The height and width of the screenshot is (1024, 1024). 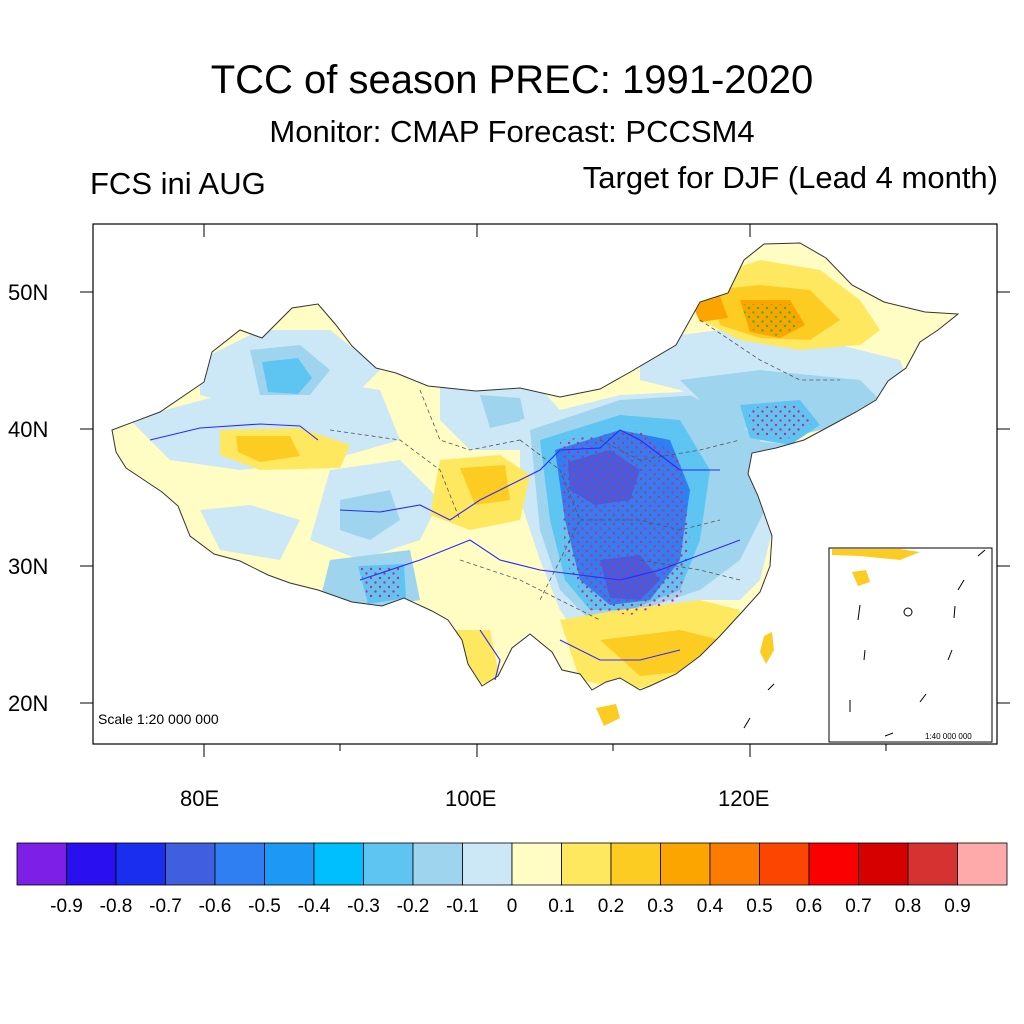 I want to click on colorbar-label: -0.9, so click(x=66, y=906).